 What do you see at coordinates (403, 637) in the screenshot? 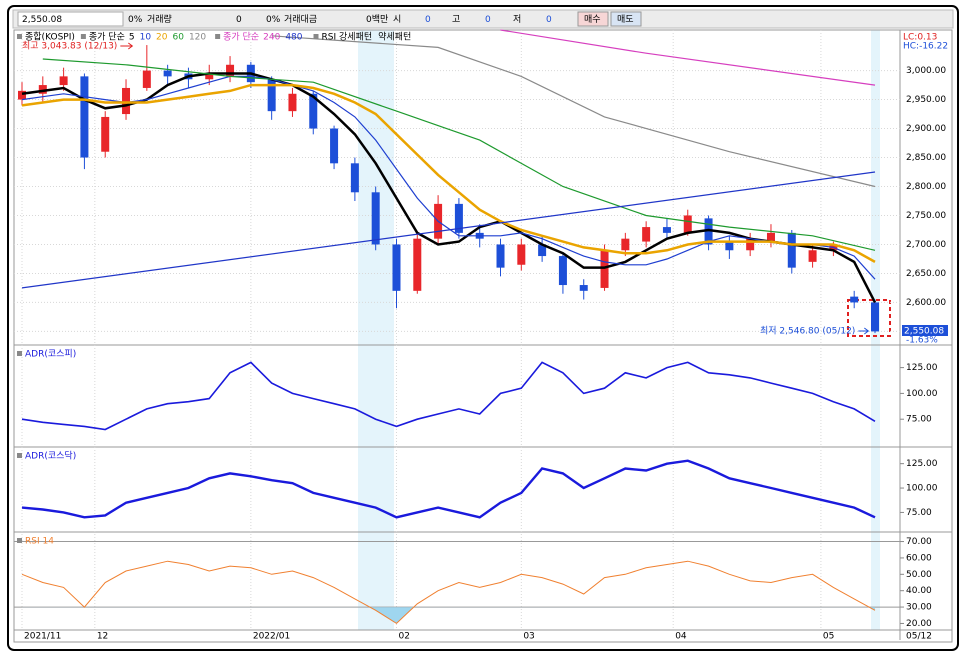
I see `x-tick-label: 02` at bounding box center [403, 637].